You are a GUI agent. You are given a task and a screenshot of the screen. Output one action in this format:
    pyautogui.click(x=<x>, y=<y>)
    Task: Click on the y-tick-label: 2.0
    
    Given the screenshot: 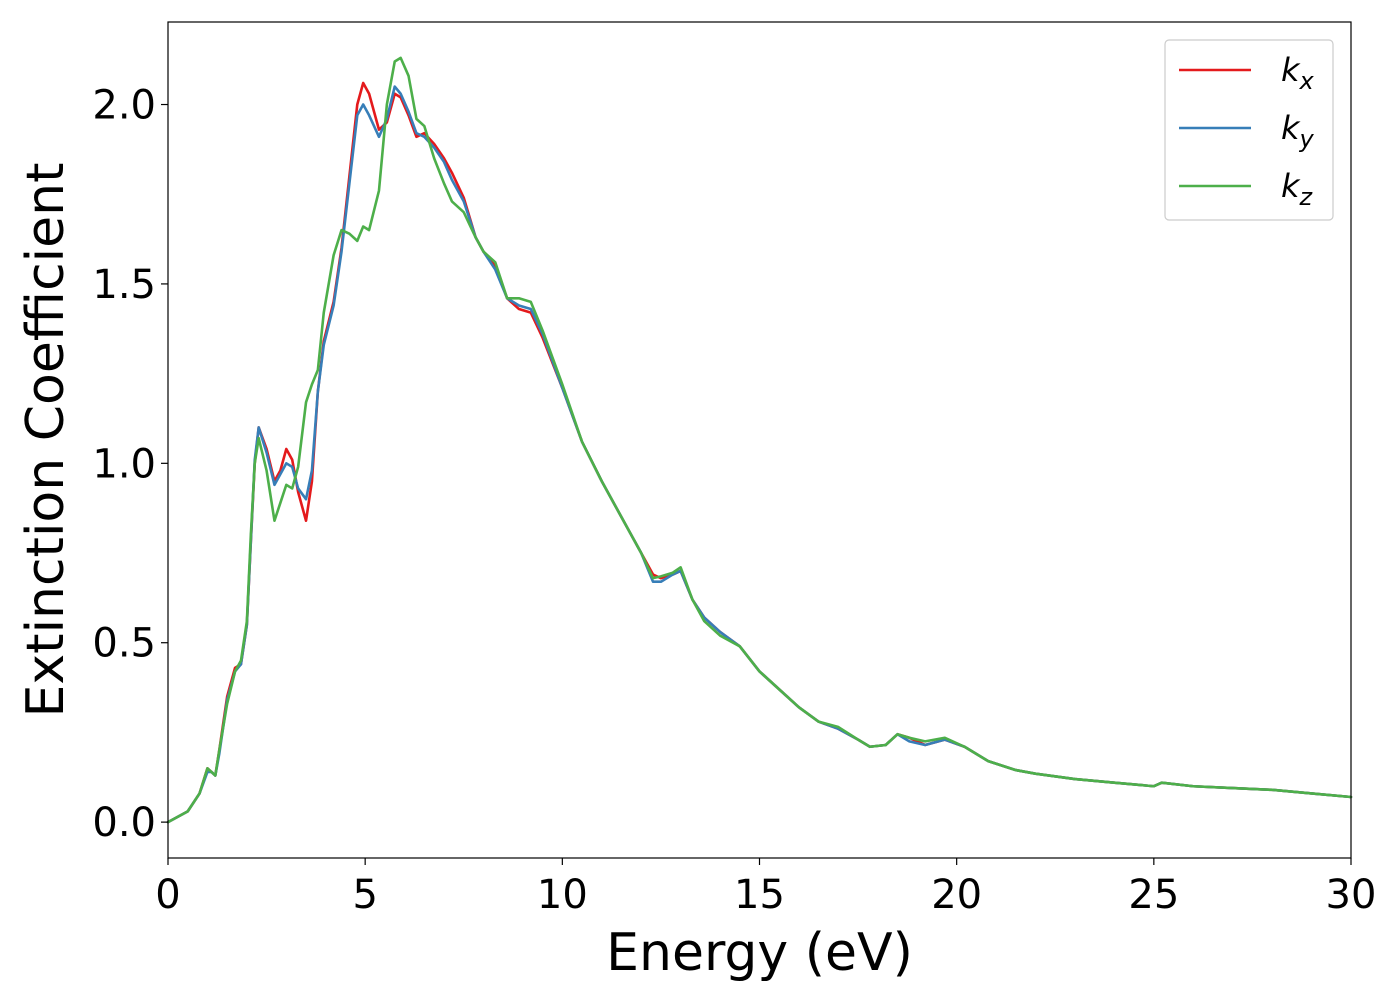 What is the action you would take?
    pyautogui.click(x=124, y=106)
    